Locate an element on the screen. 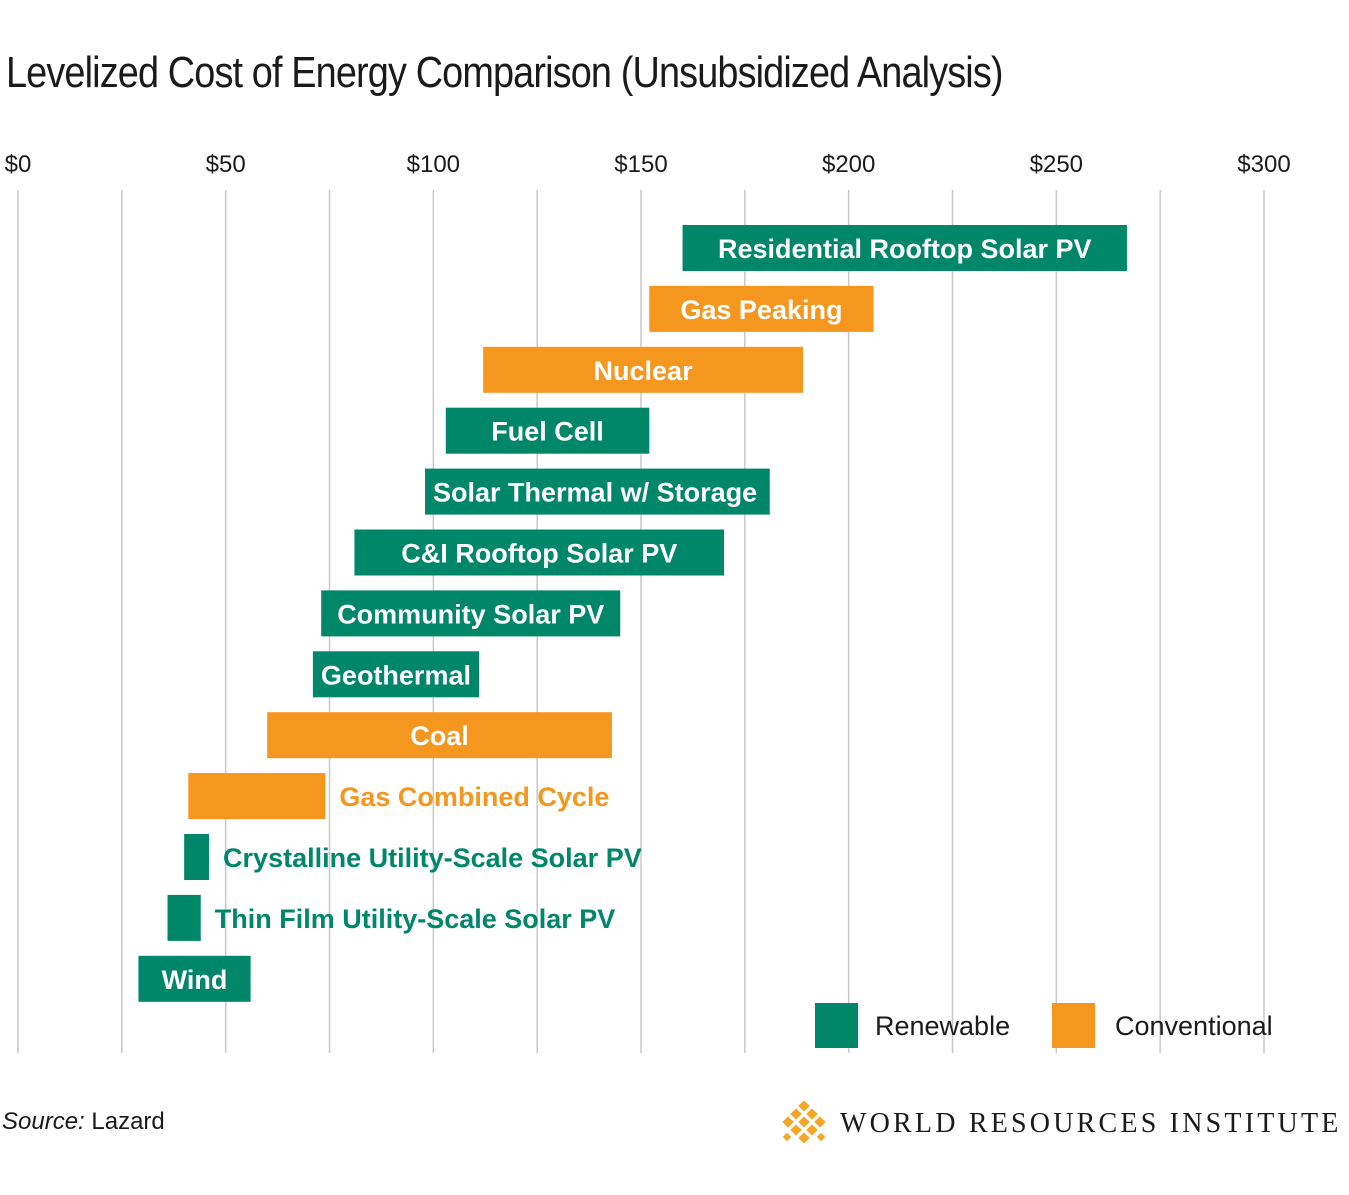  bar-label: Solar Thermal w/ Storage is located at coordinates (595, 493).